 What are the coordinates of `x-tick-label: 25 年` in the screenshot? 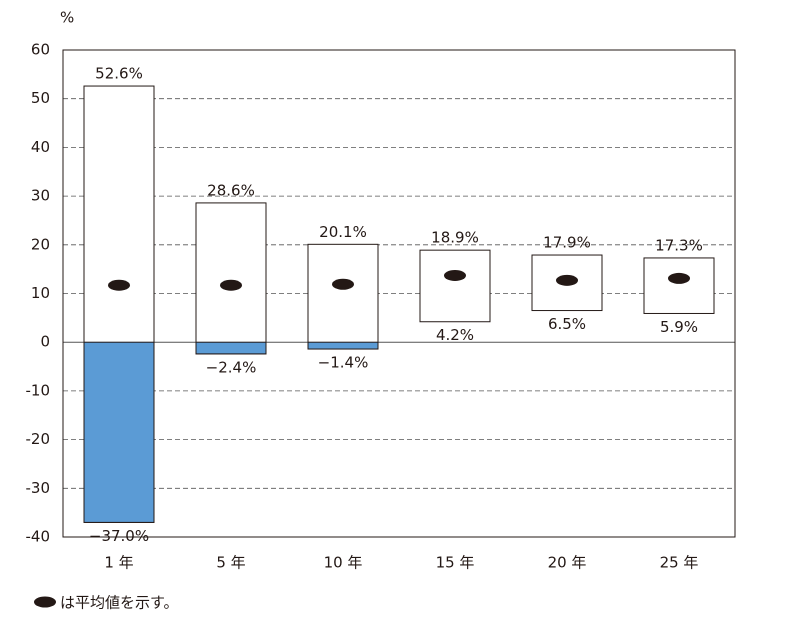 It's located at (679, 563).